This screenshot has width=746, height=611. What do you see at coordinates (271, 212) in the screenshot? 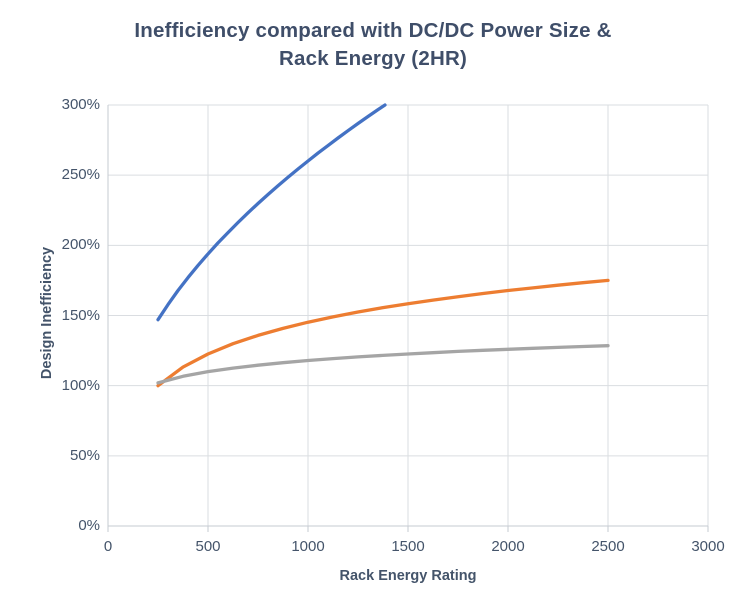
I see `series-line-blue-series` at bounding box center [271, 212].